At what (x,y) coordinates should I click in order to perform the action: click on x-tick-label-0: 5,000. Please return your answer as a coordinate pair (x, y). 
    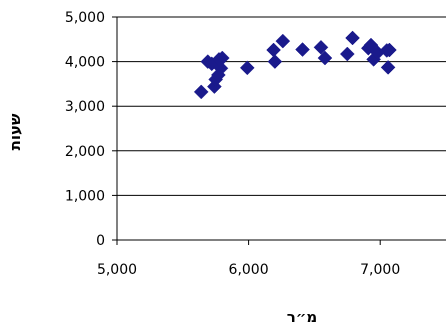
    Looking at the image, I should click on (117, 270).